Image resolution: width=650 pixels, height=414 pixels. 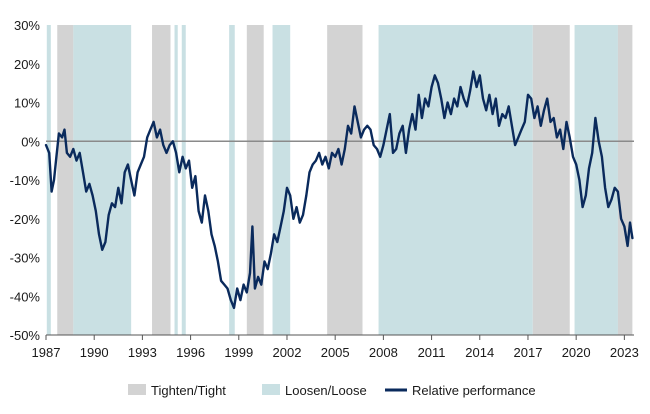 I want to click on x-tick-label: 2008, so click(x=383, y=352).